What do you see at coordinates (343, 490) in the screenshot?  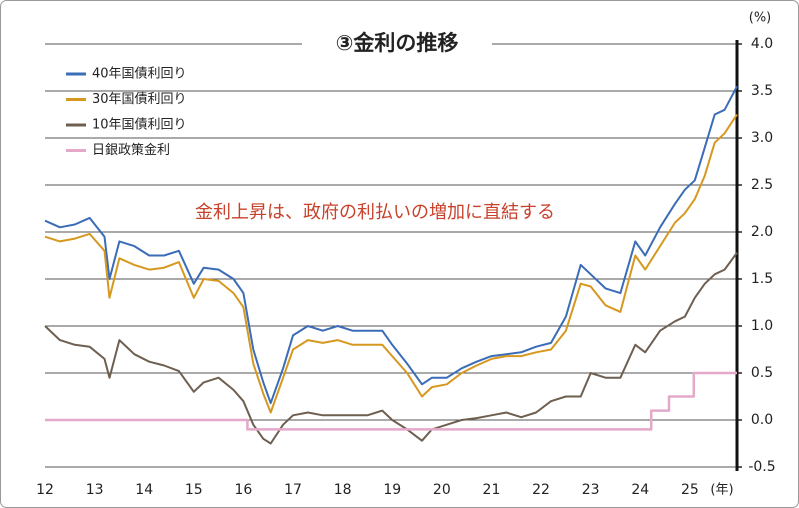 I see `x-tick-label: 18` at bounding box center [343, 490].